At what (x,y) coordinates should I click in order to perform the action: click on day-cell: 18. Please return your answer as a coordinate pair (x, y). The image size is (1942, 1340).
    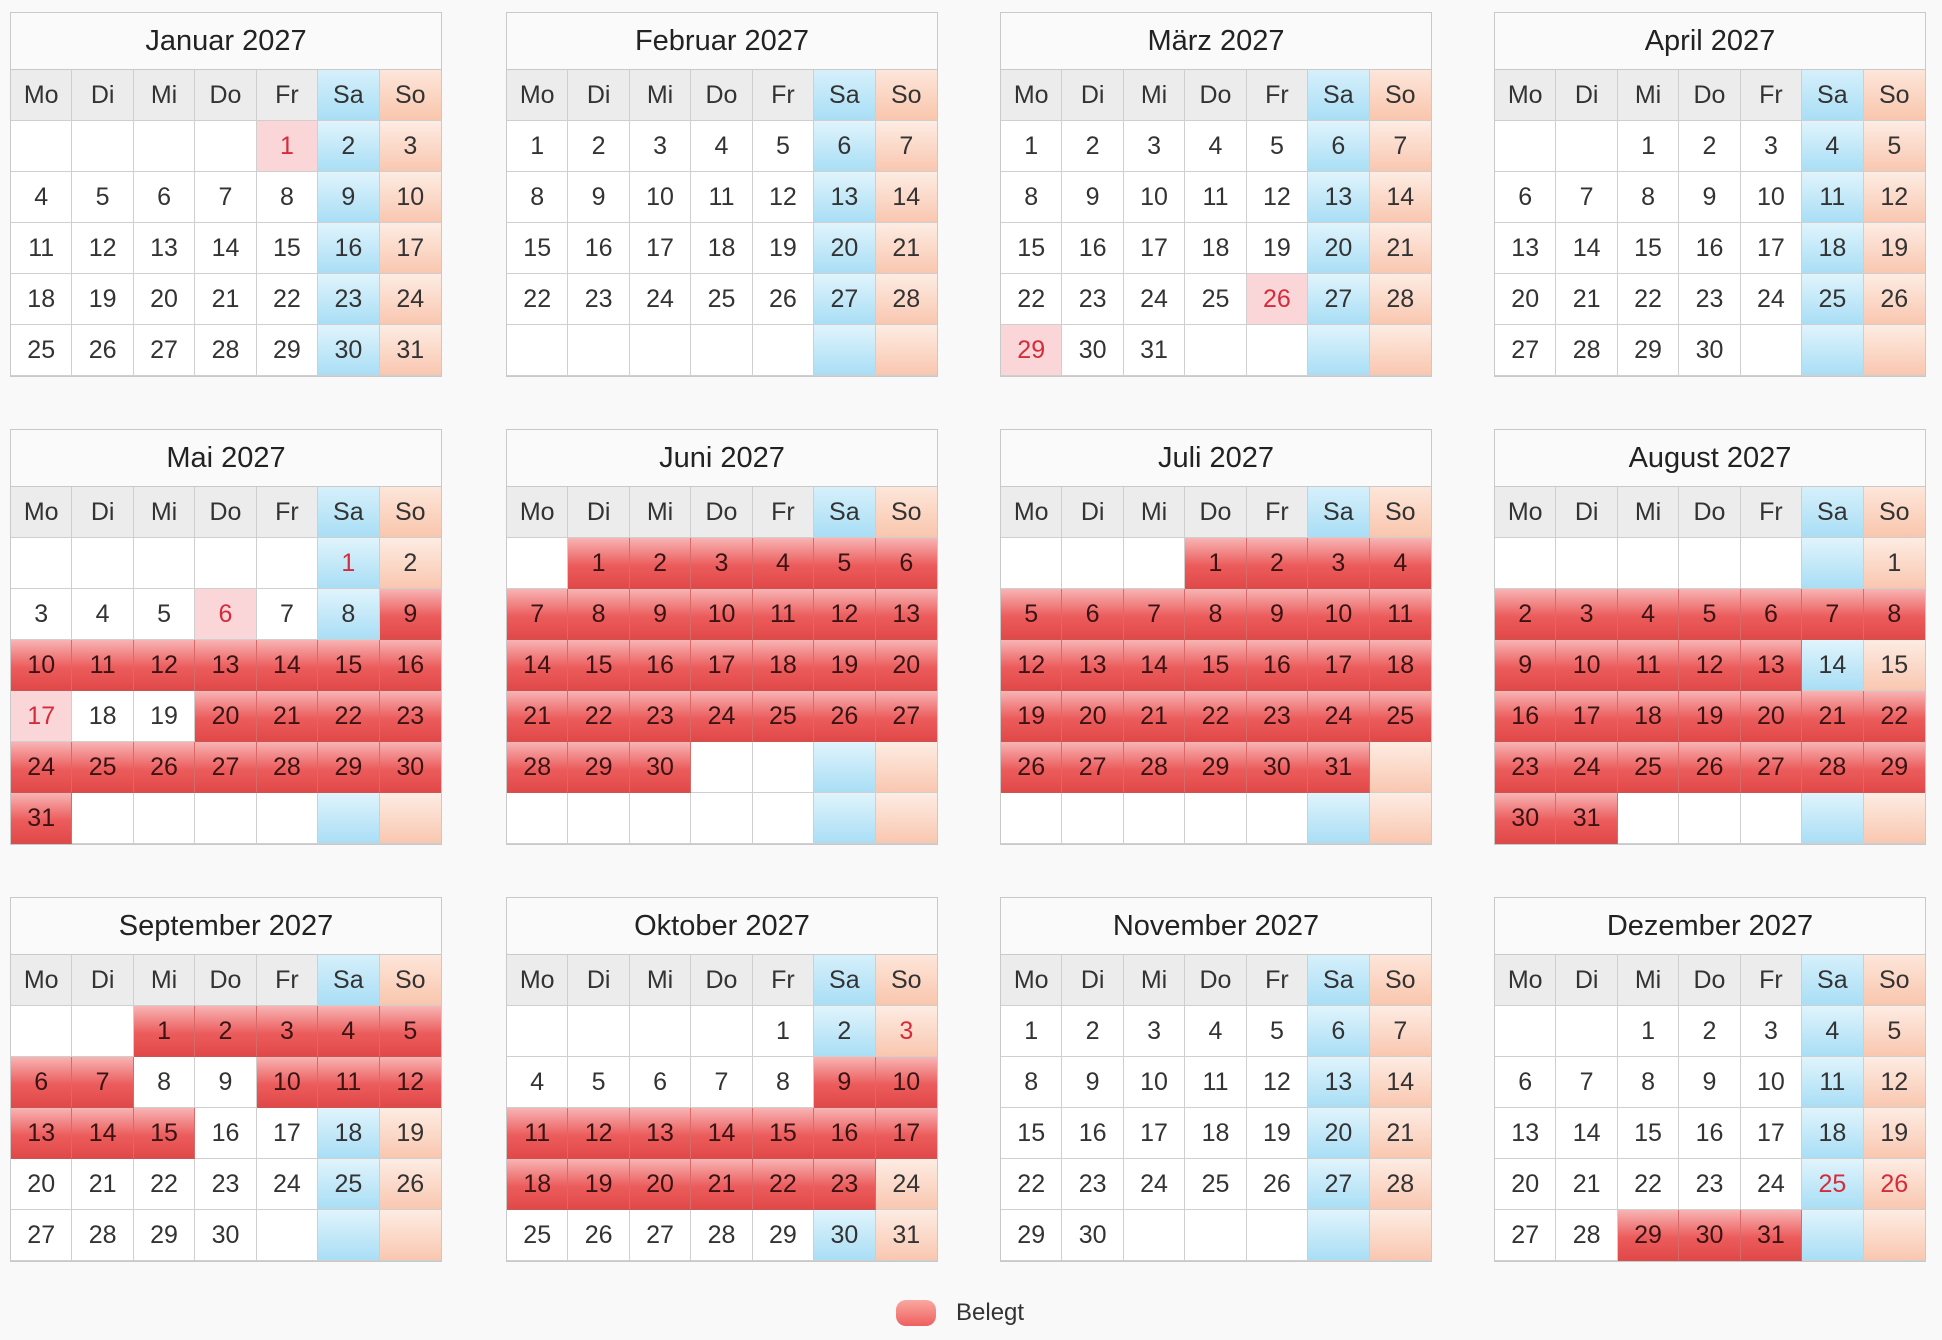
    Looking at the image, I should click on (538, 1184).